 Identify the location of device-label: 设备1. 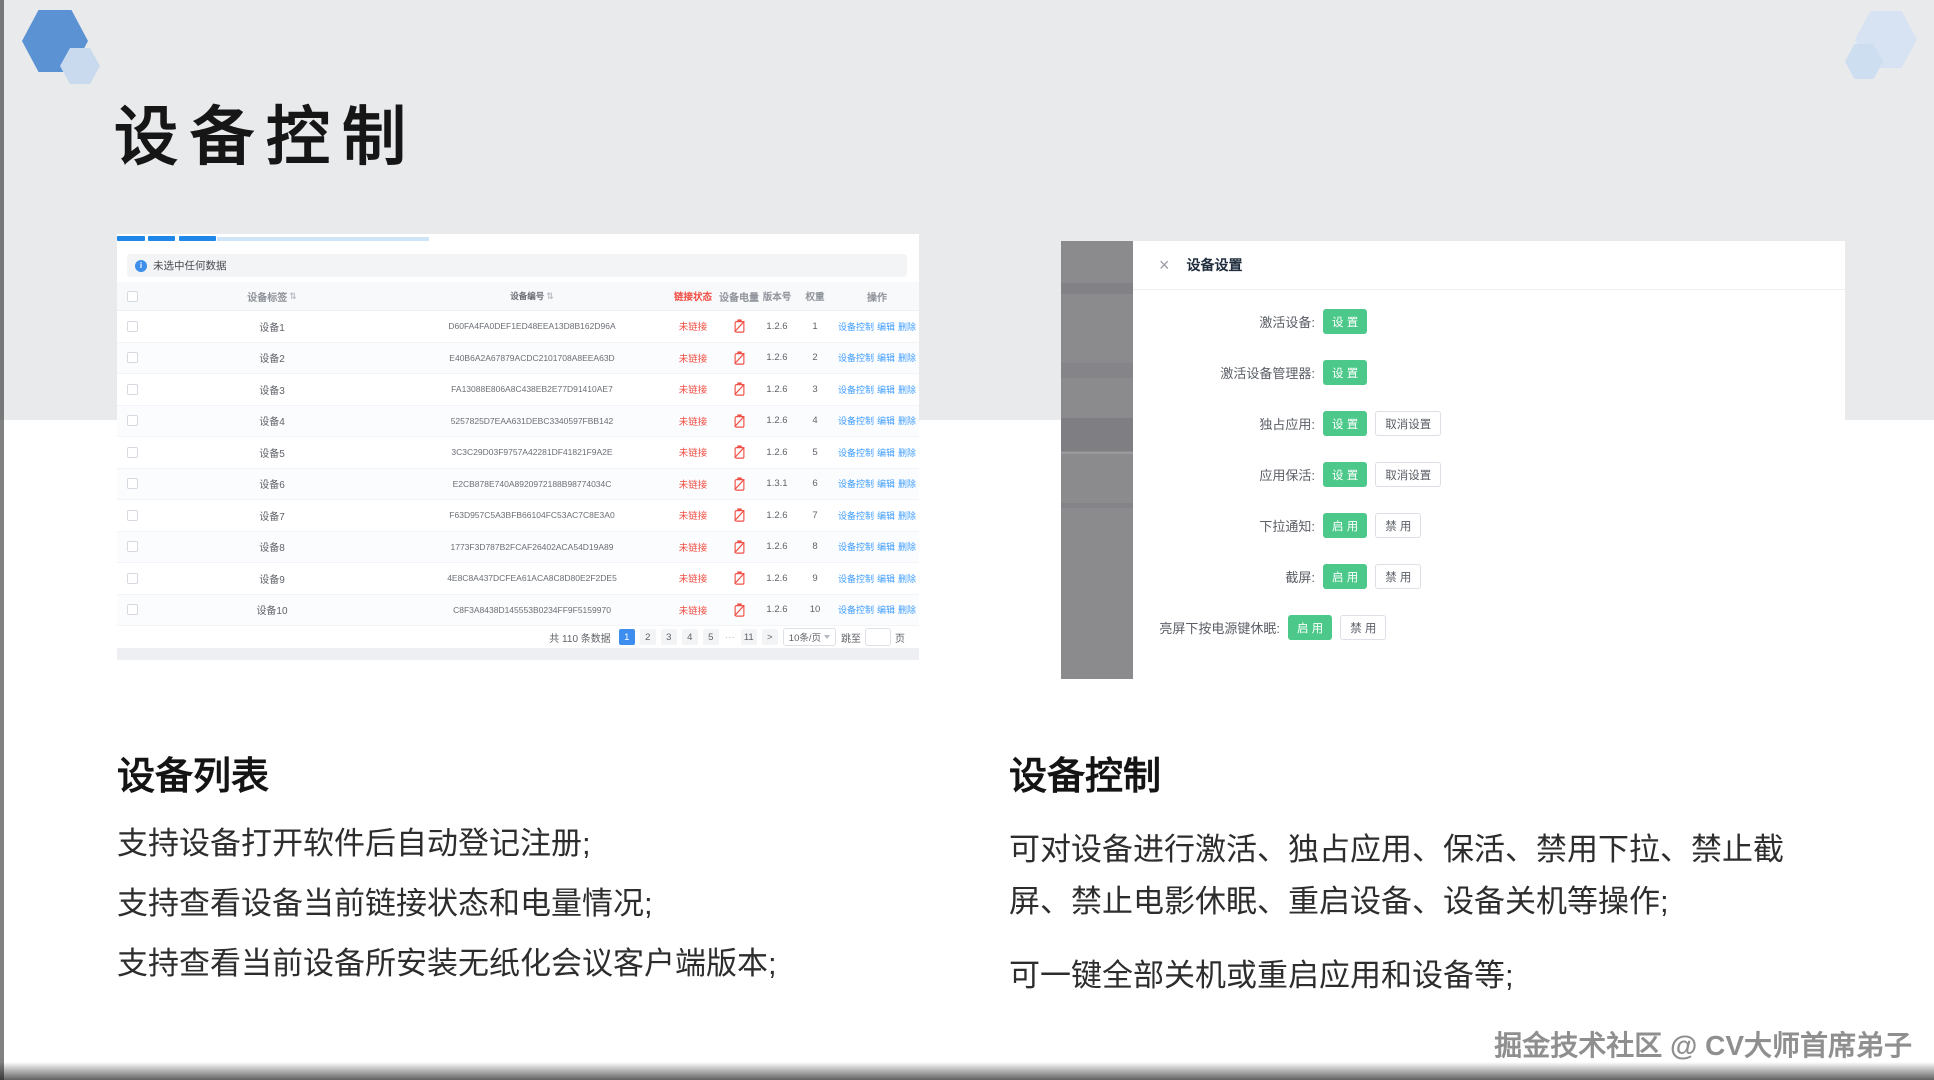
(272, 328).